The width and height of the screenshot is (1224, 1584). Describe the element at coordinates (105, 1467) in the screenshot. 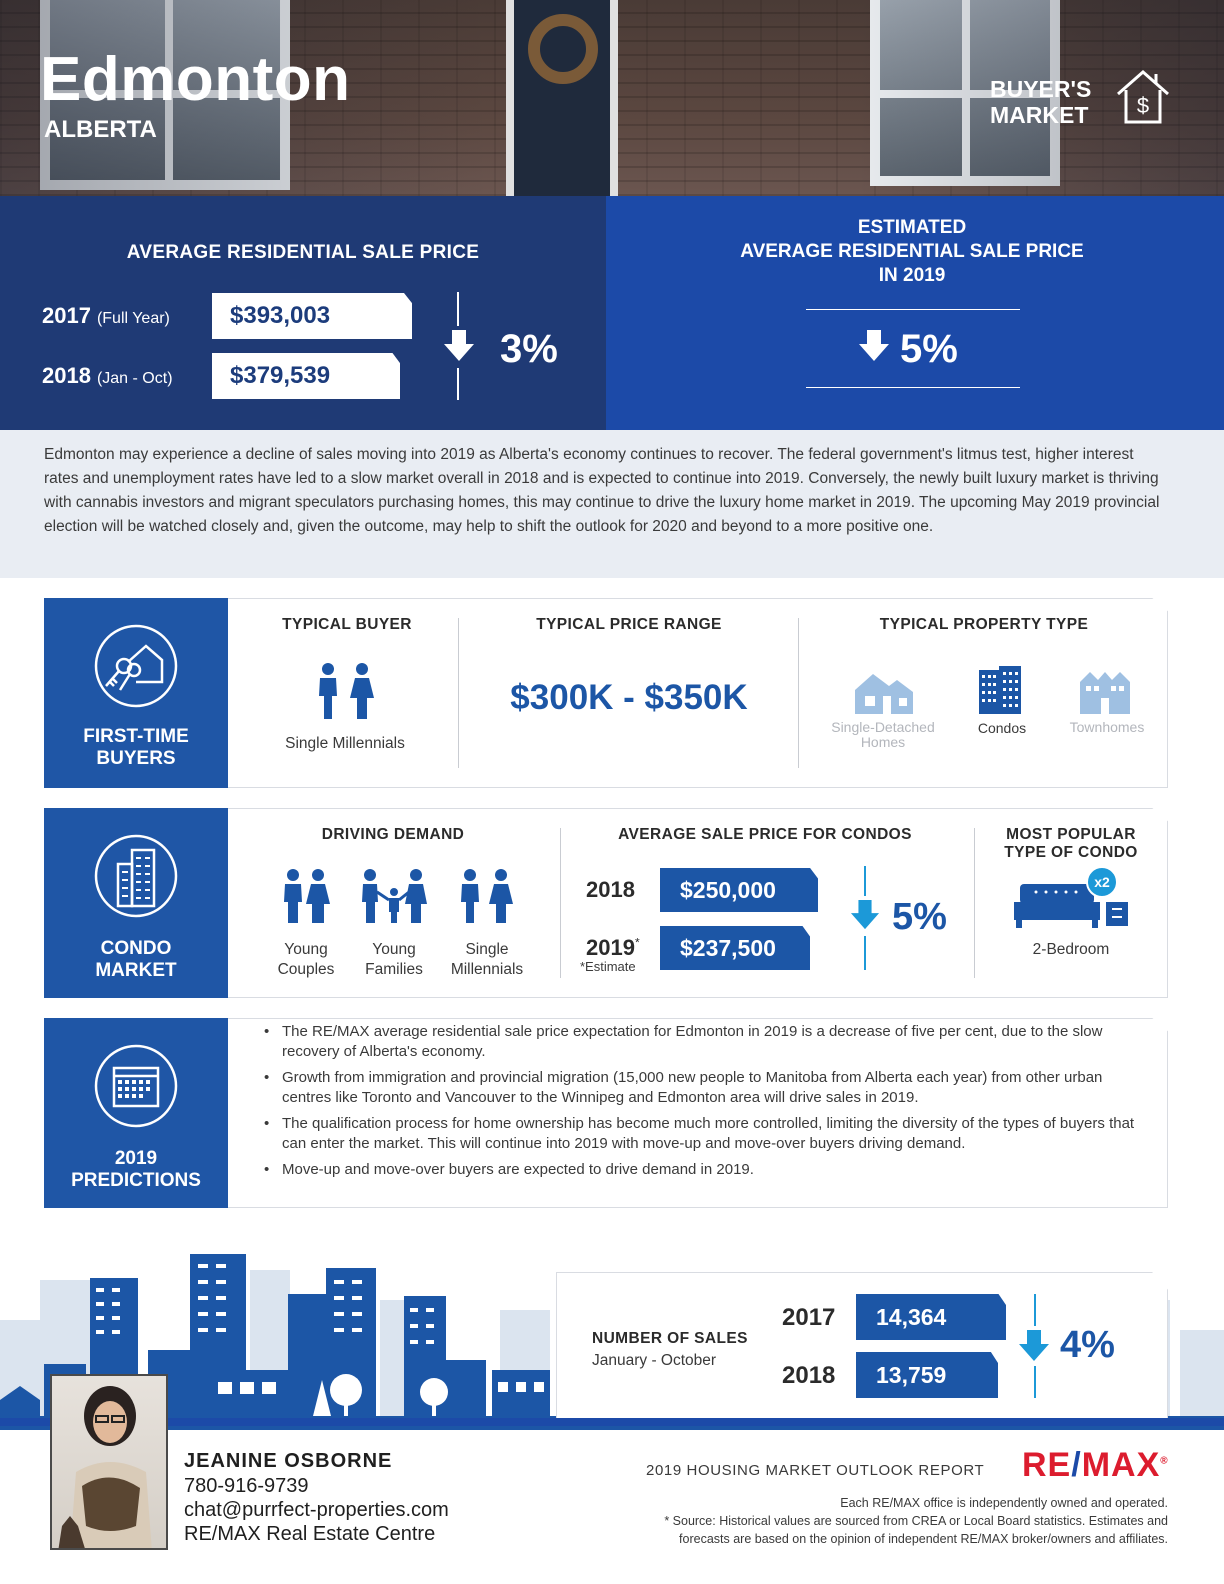

I see `agent-portrait` at that location.